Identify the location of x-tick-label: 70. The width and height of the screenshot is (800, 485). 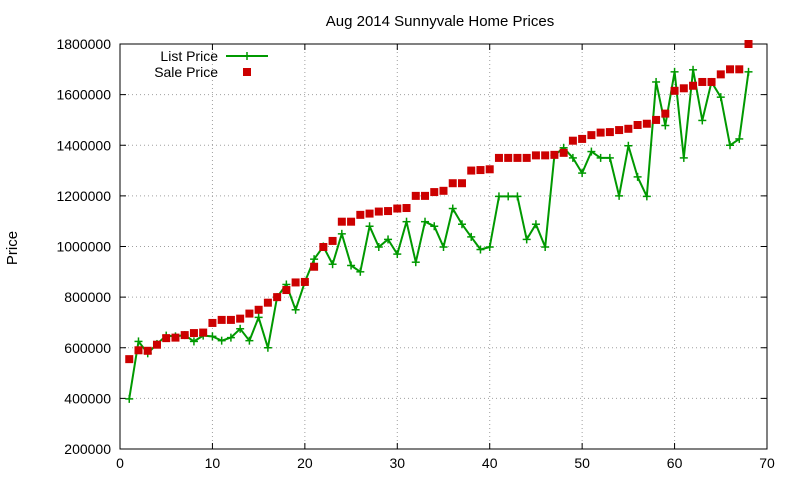
(767, 463).